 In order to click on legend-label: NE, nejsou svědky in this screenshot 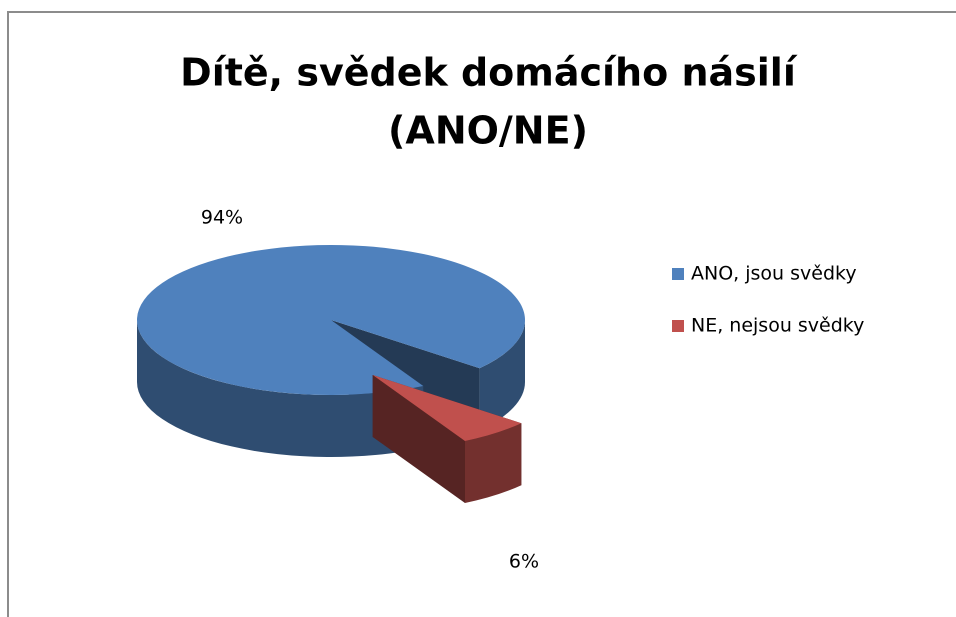, I will do `click(777, 326)`.